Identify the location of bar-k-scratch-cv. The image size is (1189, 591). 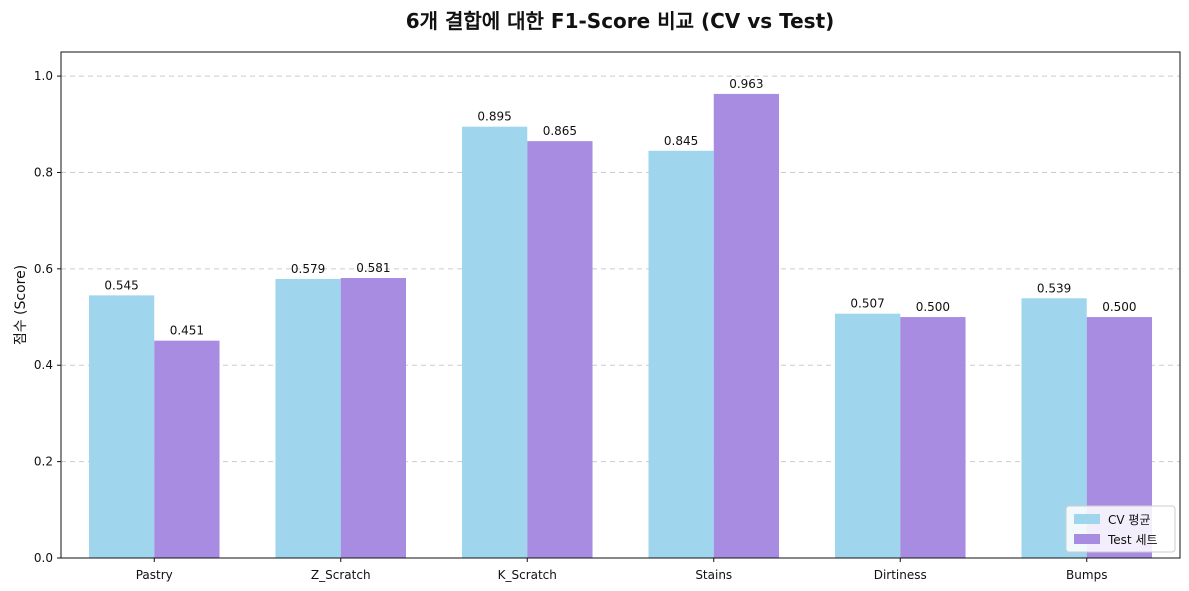
(494, 342).